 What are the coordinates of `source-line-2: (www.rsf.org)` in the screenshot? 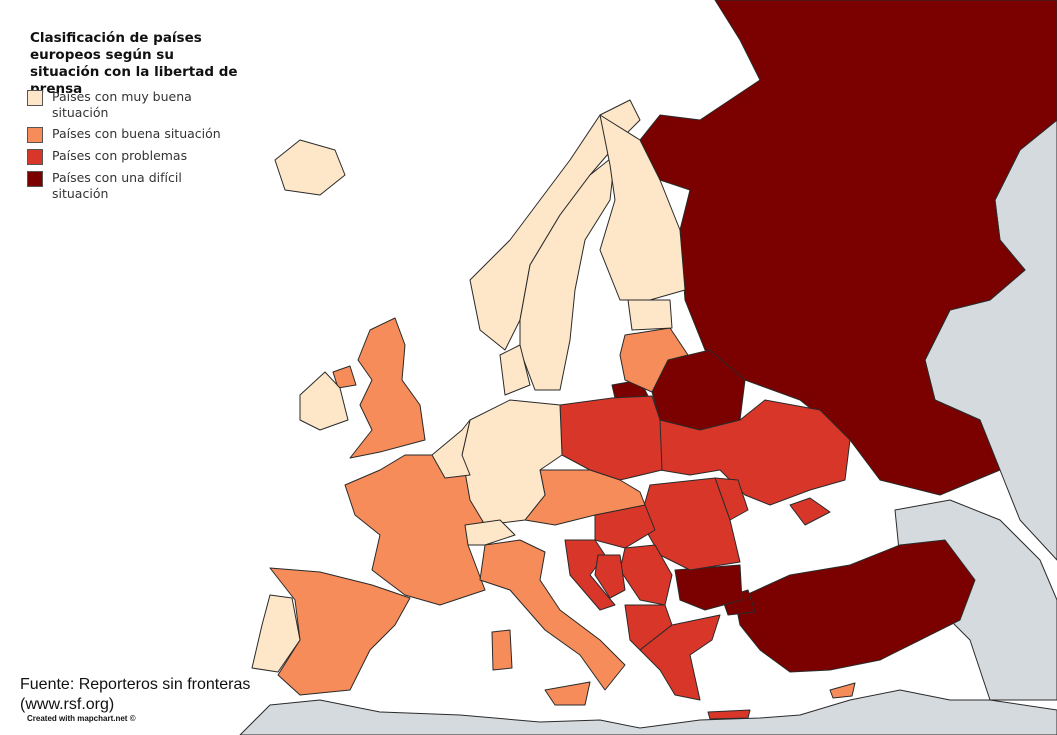 It's located at (67, 704).